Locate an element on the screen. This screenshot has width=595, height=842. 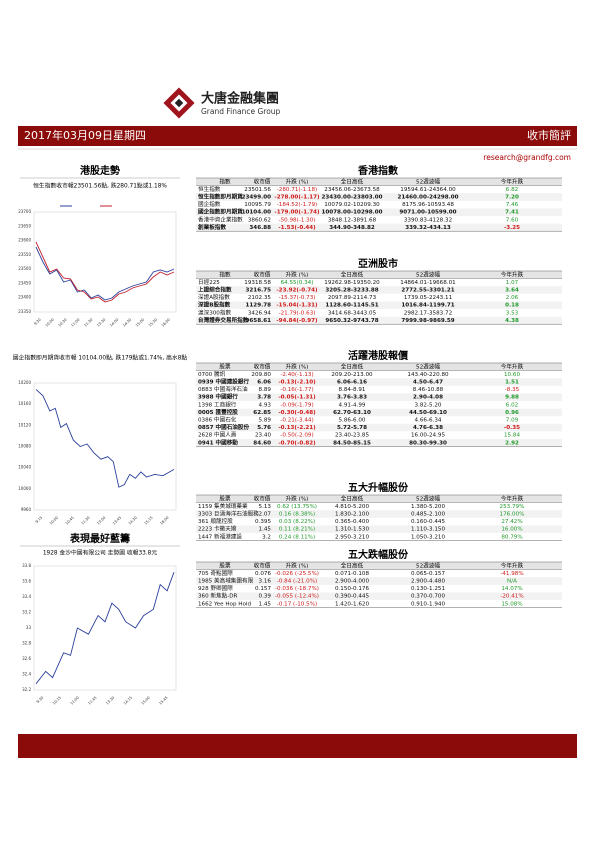
section-title: 五大跌幅股份 is located at coordinates (378, 554).